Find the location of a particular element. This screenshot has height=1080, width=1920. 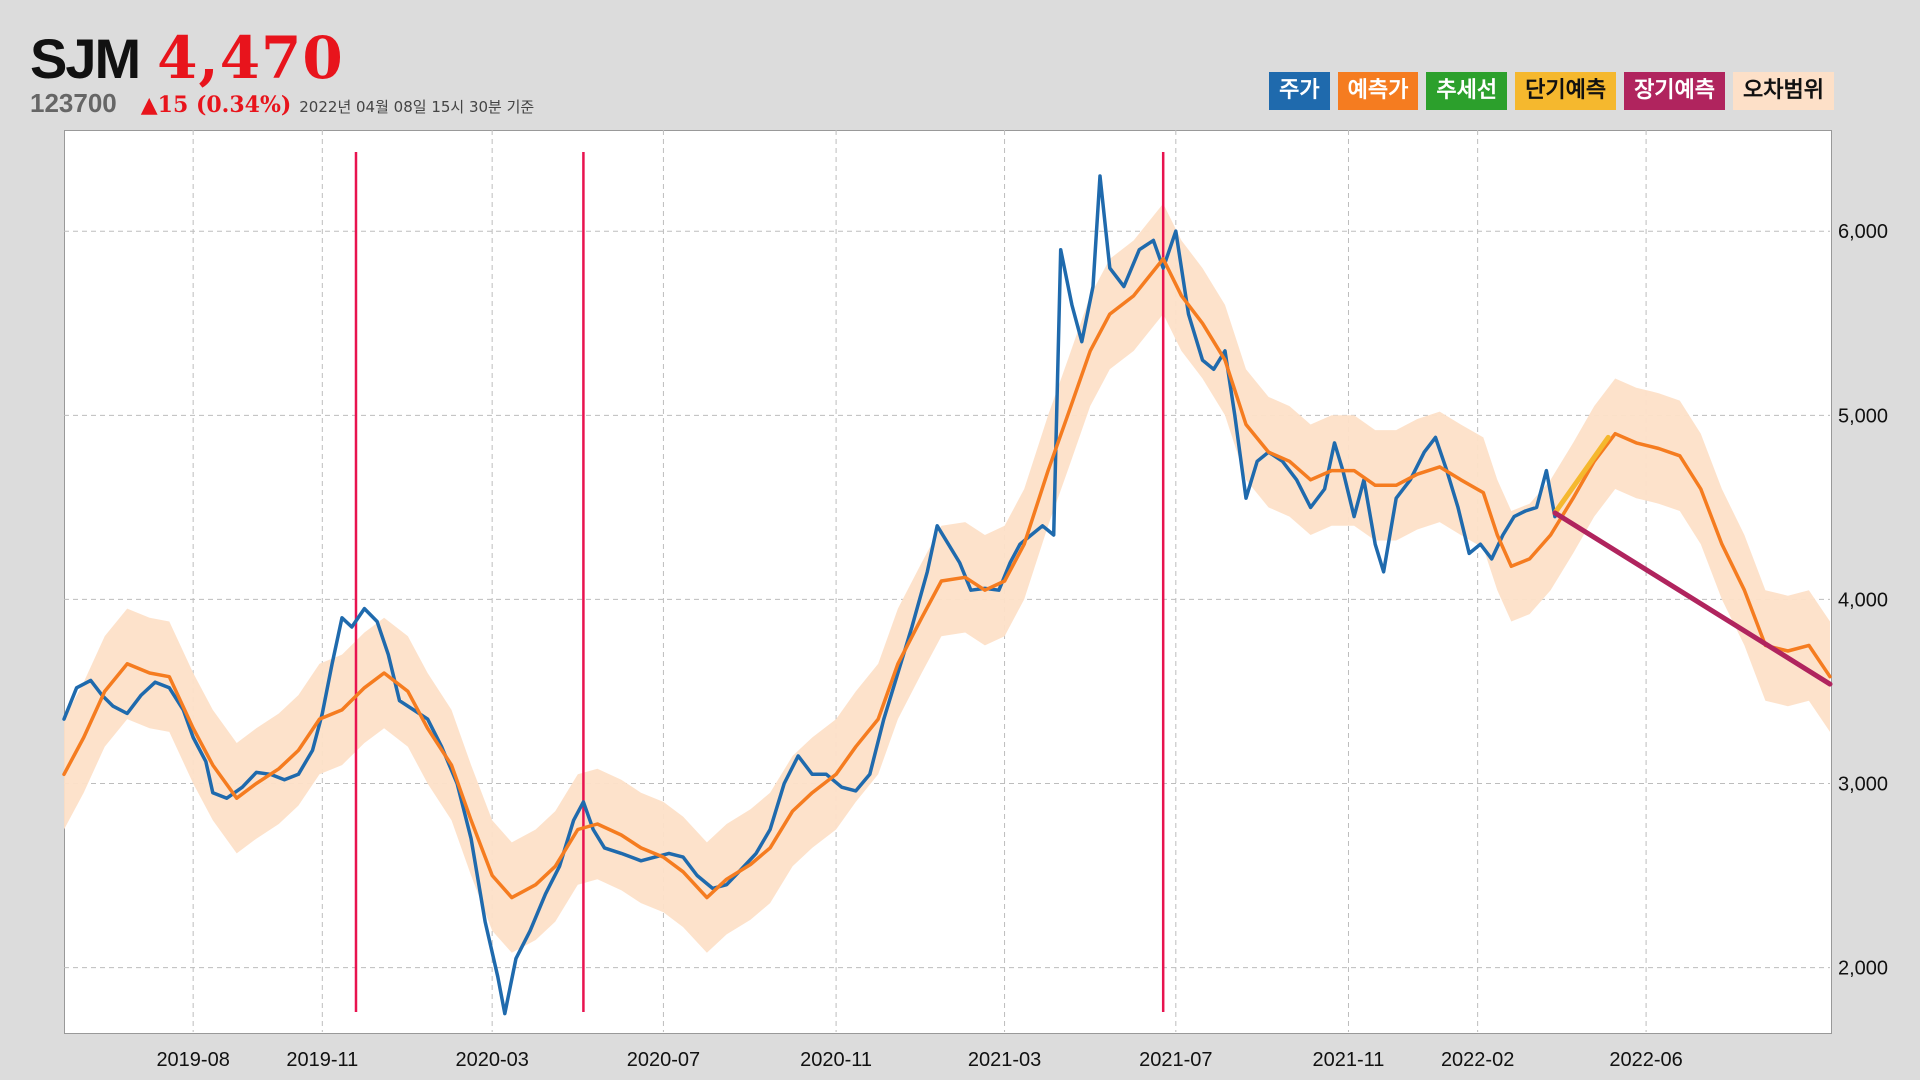

x-tick-label-4: 2020-11 is located at coordinates (836, 1060).